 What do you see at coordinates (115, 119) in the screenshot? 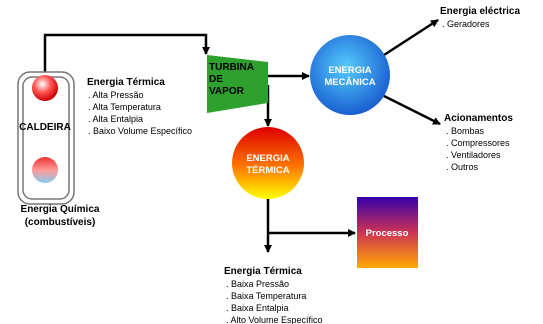
I see `label: . Alta Entalpia` at bounding box center [115, 119].